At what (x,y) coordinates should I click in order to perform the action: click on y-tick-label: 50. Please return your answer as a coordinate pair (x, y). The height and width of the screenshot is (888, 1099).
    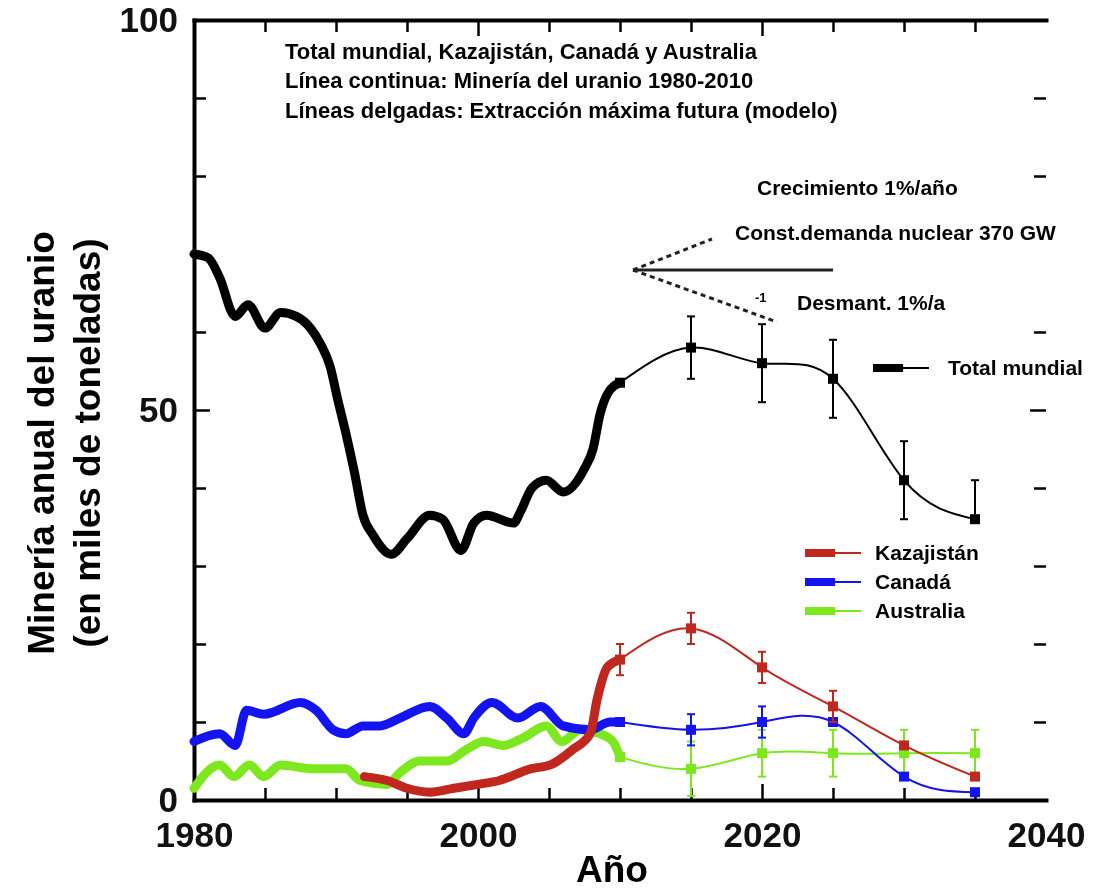
    Looking at the image, I should click on (158, 409).